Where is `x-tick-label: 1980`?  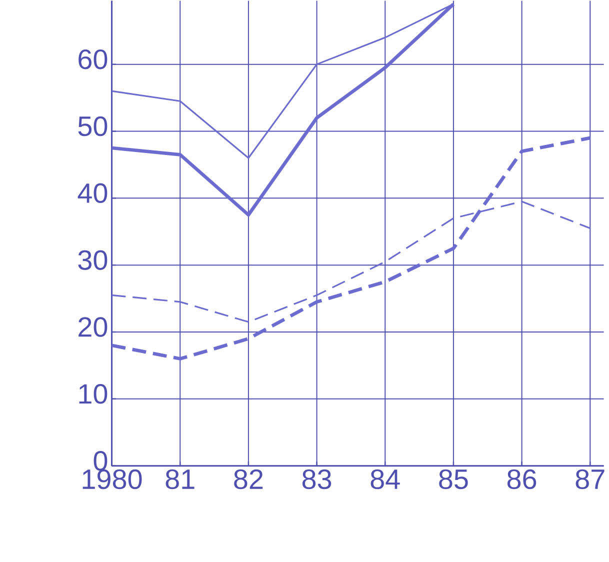
x-tick-label: 1980 is located at coordinates (112, 480).